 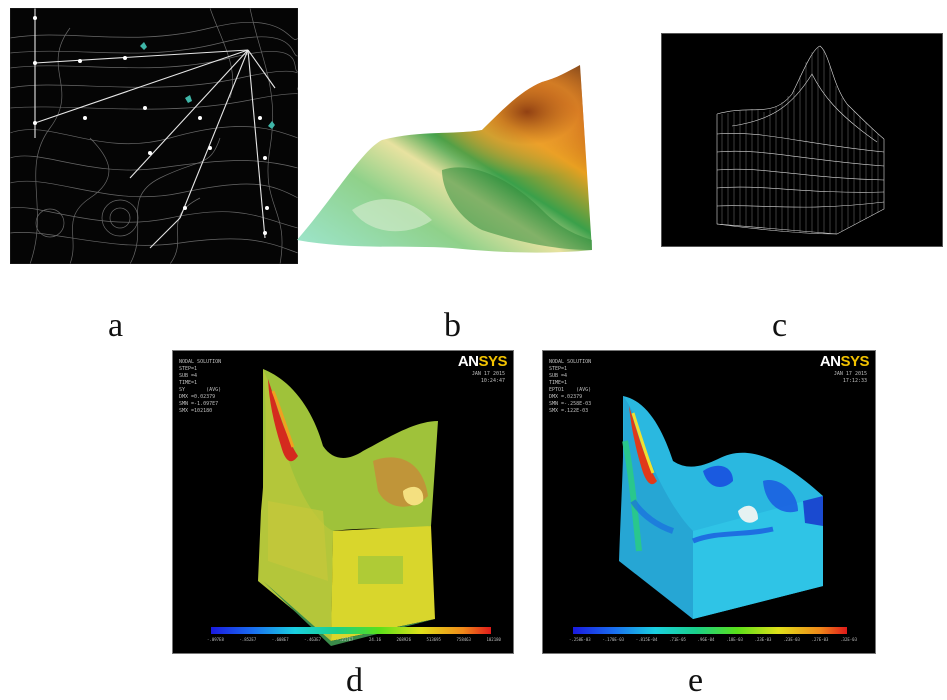 I want to click on panel-b-terrain-surface, so click(x=447, y=160).